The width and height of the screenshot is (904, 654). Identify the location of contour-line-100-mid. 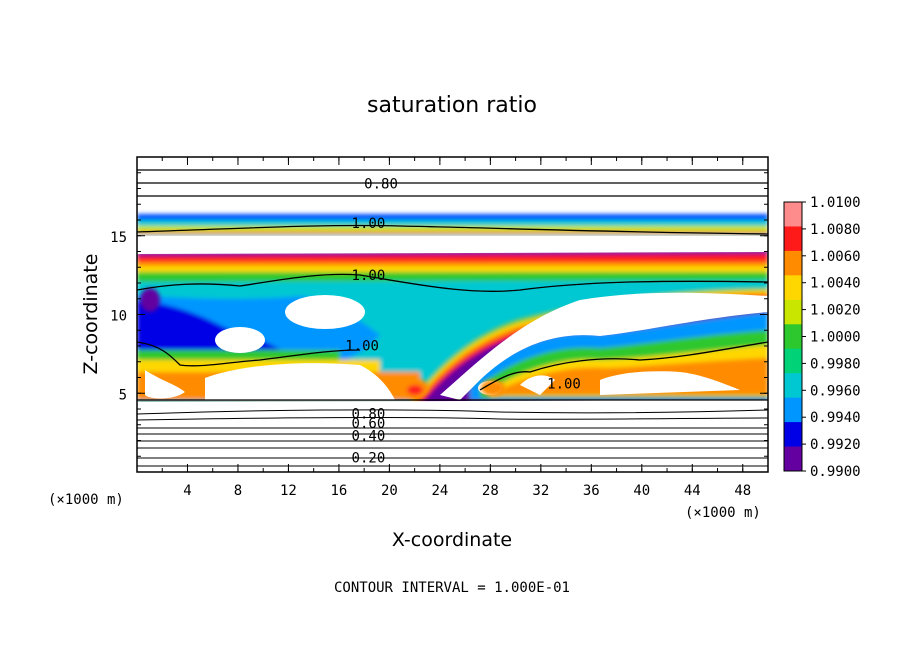
(452, 282).